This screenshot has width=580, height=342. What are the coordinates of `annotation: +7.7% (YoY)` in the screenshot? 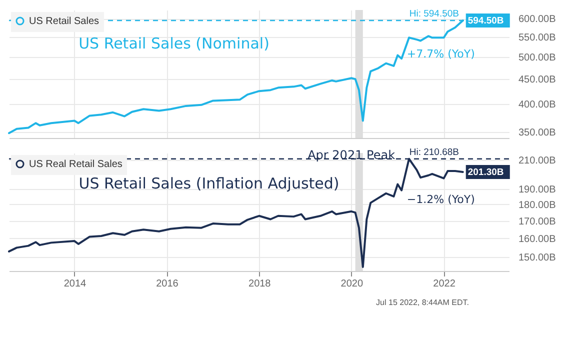 It's located at (440, 54).